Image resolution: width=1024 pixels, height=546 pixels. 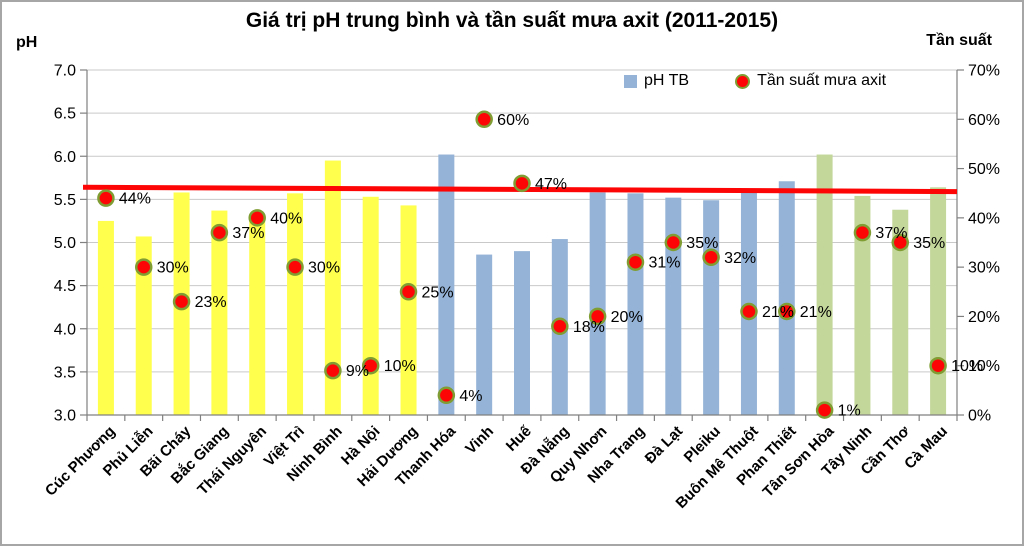 What do you see at coordinates (286, 218) in the screenshot?
I see `freq-value-label: 40%` at bounding box center [286, 218].